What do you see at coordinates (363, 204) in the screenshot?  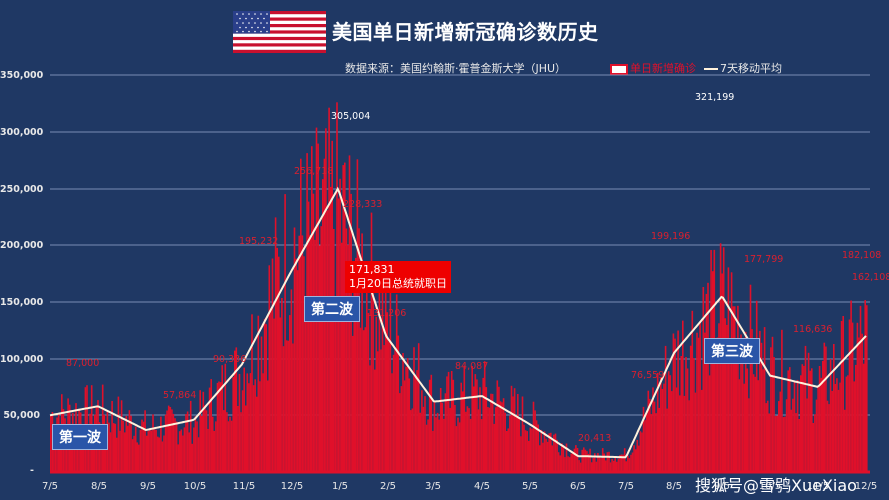 I see `annotation: 228,333` at bounding box center [363, 204].